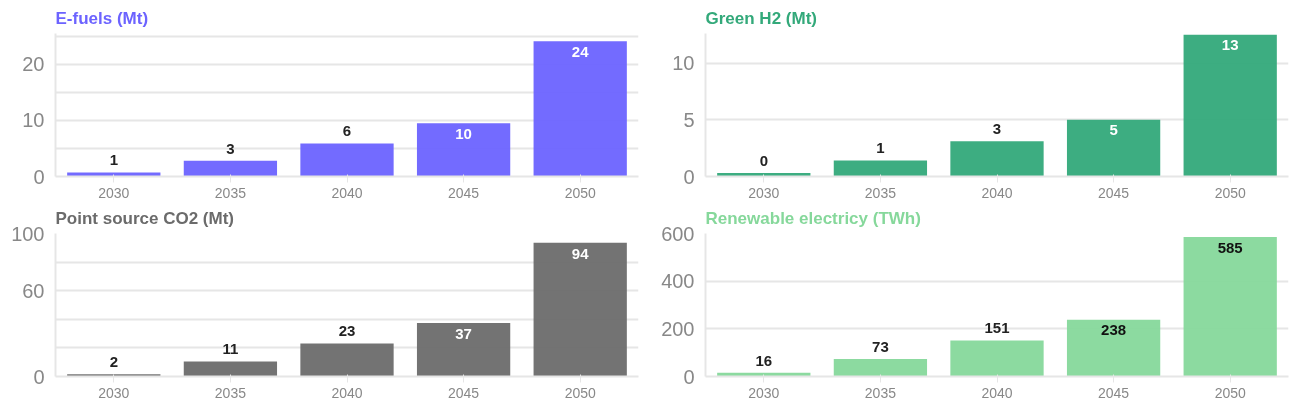 The width and height of the screenshot is (1303, 402). I want to click on text: 73, so click(880, 346).